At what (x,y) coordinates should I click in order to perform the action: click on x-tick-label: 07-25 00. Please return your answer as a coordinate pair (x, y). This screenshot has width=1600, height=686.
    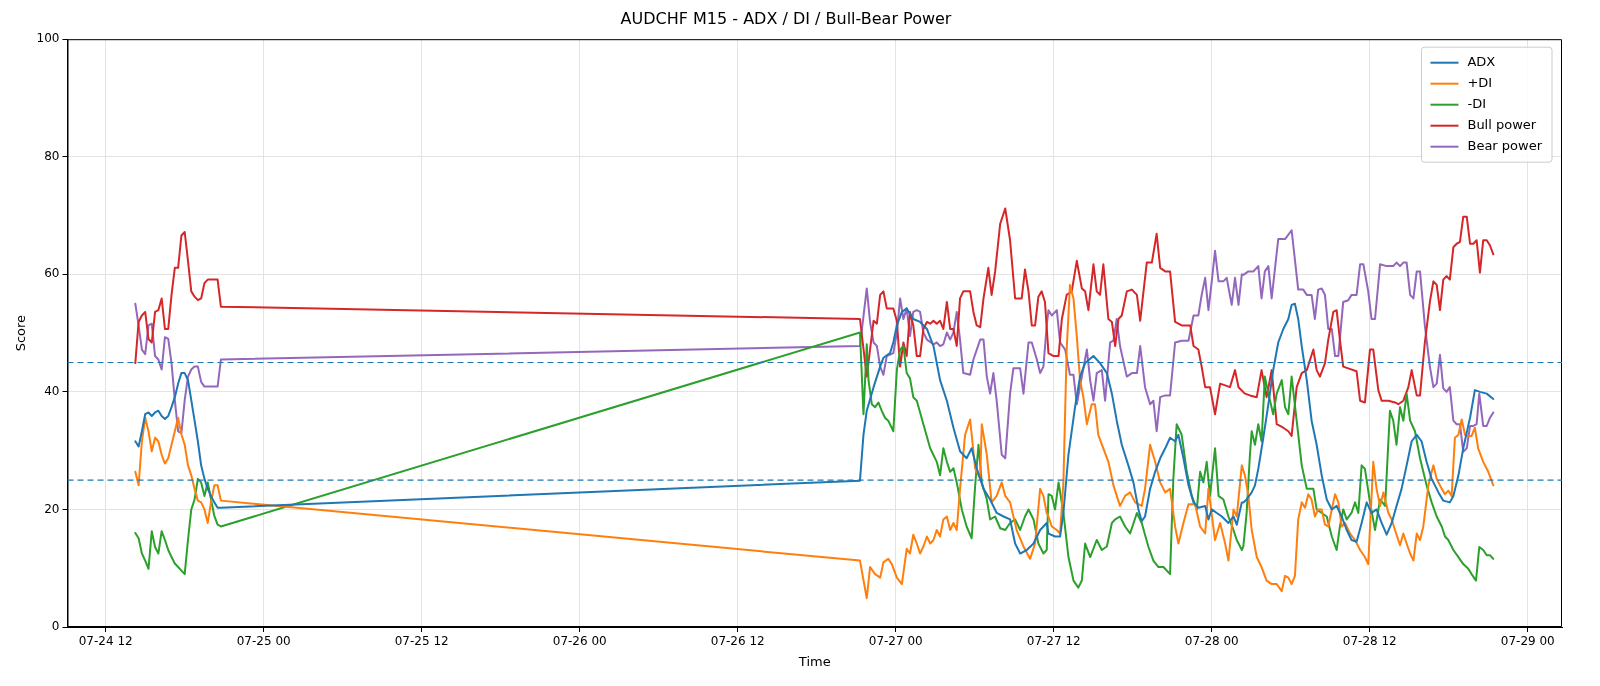
    Looking at the image, I should click on (263, 641).